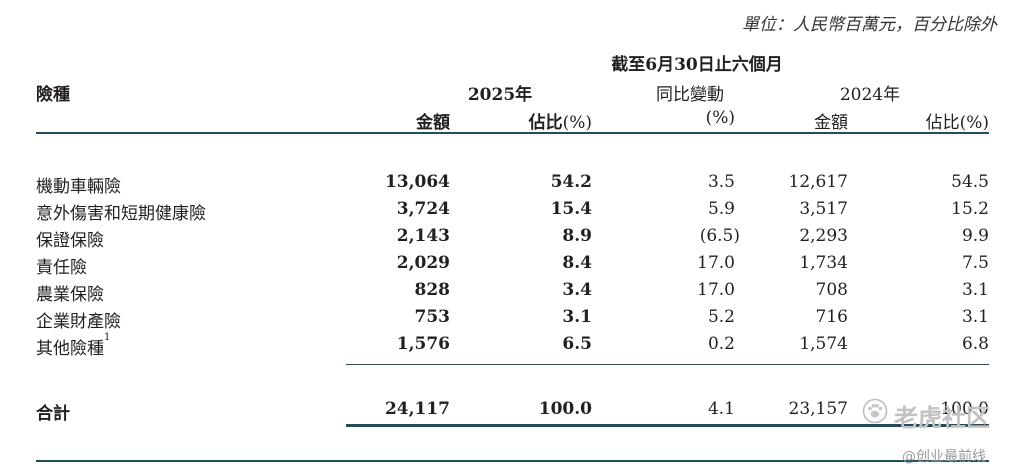 The width and height of the screenshot is (1025, 476). I want to click on watermark-brand: 老虎社区, so click(942, 418).